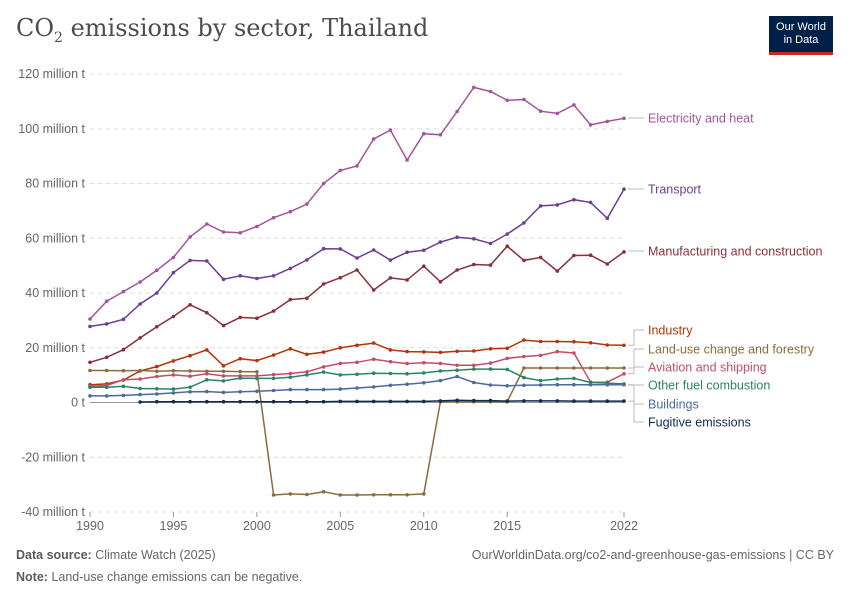 The width and height of the screenshot is (850, 600). What do you see at coordinates (53, 457) in the screenshot?
I see `y-tick-label: -20 million t` at bounding box center [53, 457].